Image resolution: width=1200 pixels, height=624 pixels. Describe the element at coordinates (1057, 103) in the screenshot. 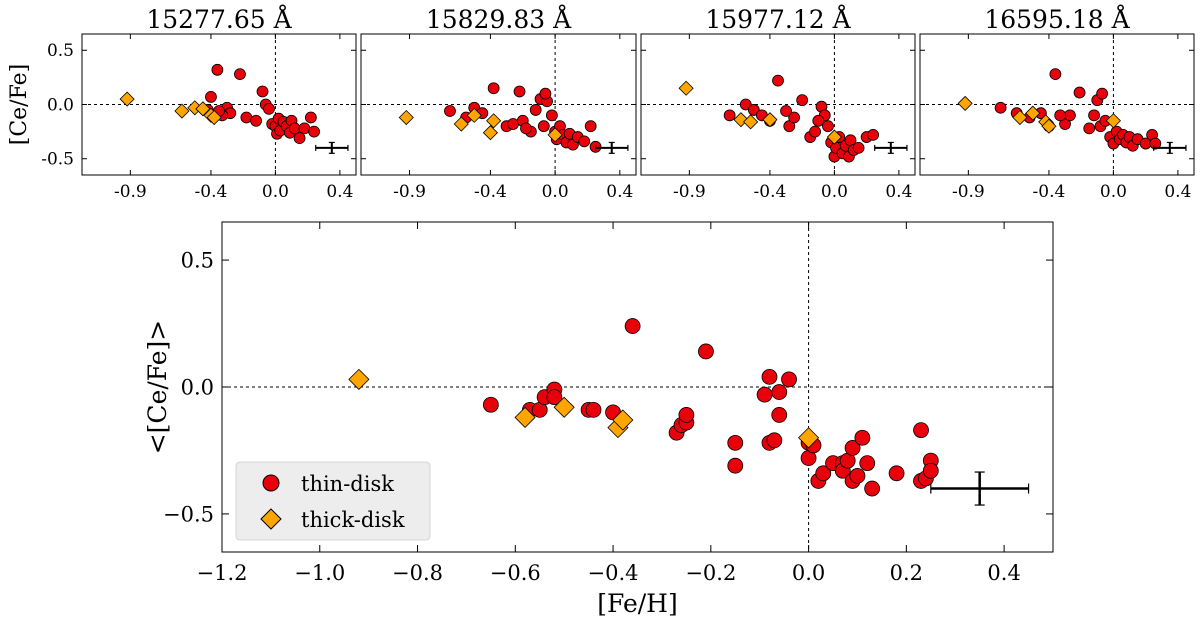

I see `panel-16595: -0.9 -0.4 0.0 0.4 16595.18 Å` at that location.